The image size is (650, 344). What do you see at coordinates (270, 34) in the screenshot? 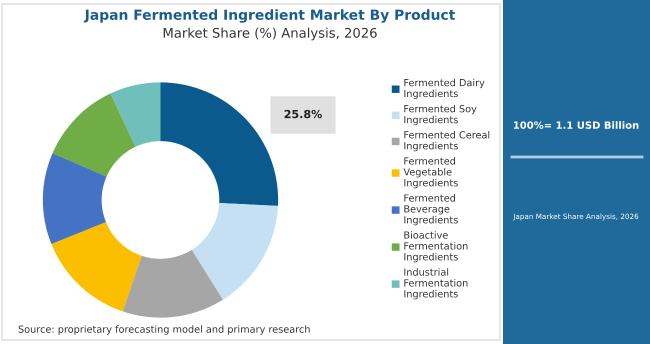
I see `chart-subtitle: Market Share (%) Analysis, 2026` at bounding box center [270, 34].